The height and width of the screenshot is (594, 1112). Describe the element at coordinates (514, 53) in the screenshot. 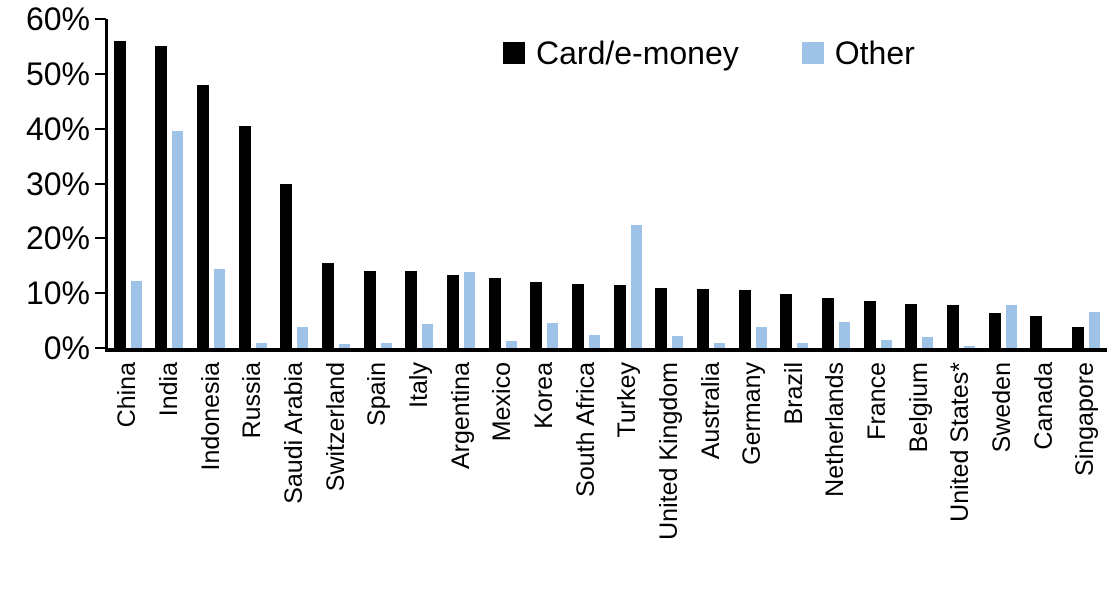

I see `legend-swatch-card-e-money` at that location.